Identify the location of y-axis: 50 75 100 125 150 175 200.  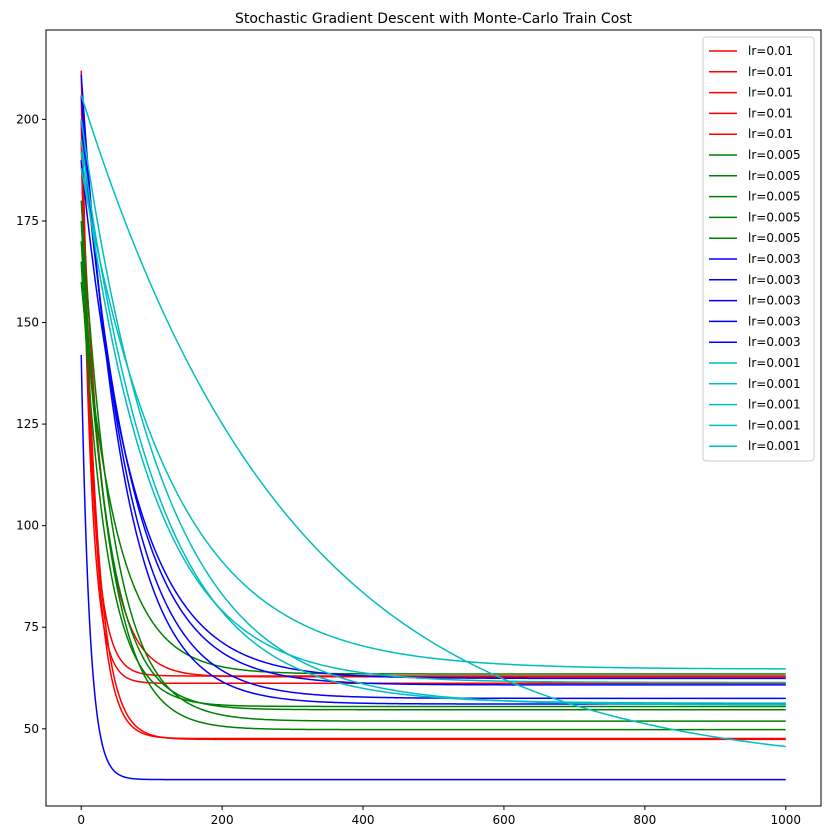
(31, 424).